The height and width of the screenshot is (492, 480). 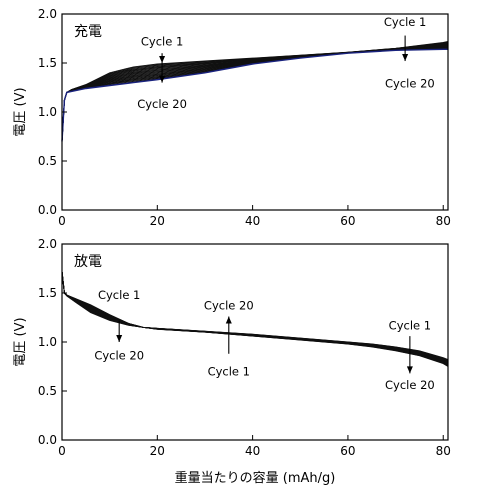 What do you see at coordinates (88, 32) in the screenshot?
I see `panel-label: 充電` at bounding box center [88, 32].